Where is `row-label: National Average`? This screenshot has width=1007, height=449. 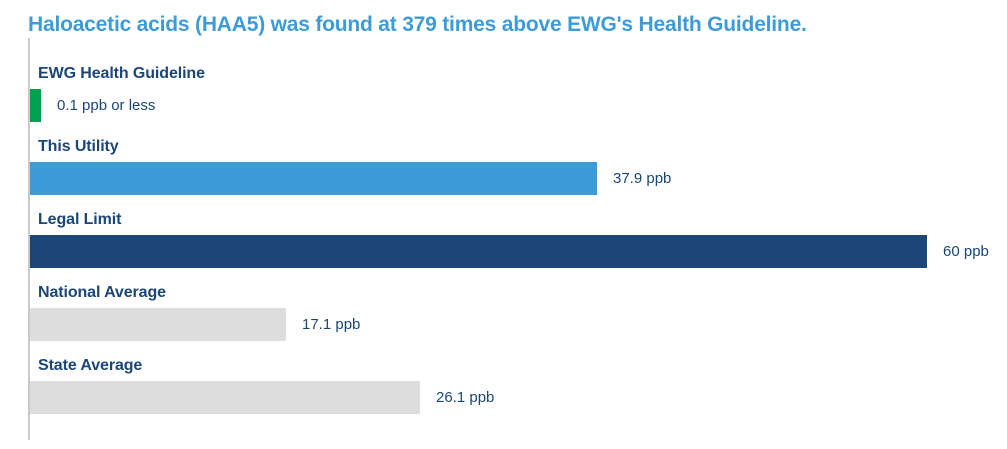
row-label: National Average is located at coordinates (102, 292).